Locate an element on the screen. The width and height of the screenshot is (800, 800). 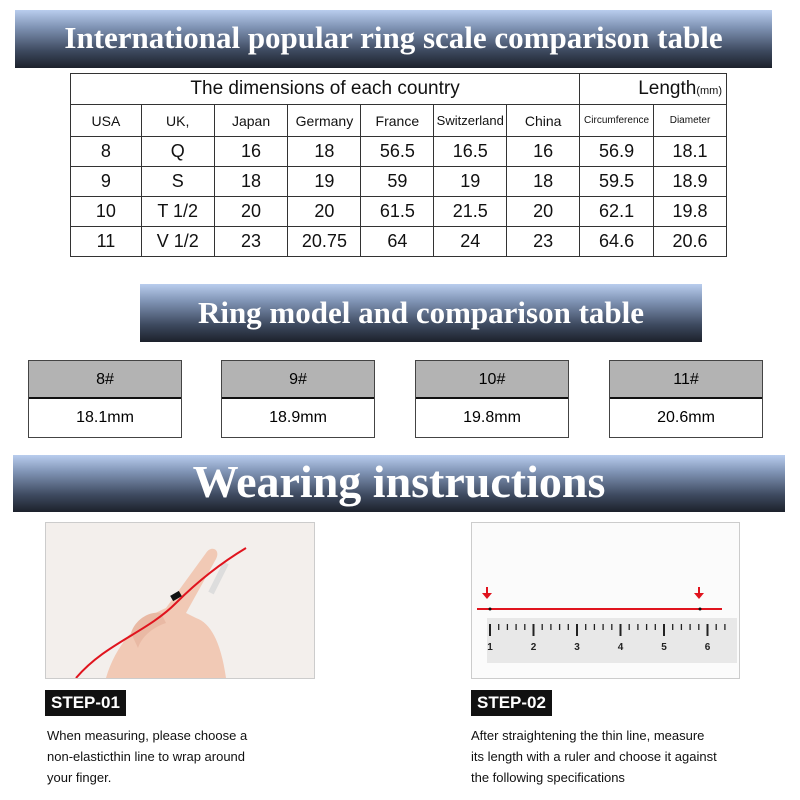
table-cell: 61.5 is located at coordinates (397, 211).